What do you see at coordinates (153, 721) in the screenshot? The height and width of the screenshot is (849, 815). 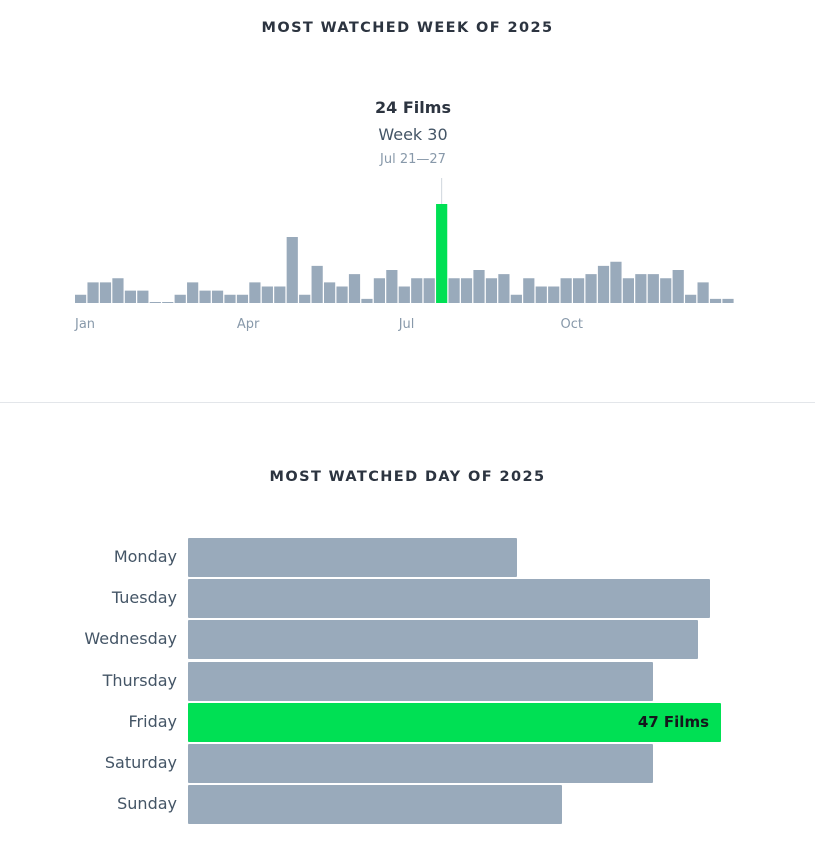 I see `day-label: Friday` at bounding box center [153, 721].